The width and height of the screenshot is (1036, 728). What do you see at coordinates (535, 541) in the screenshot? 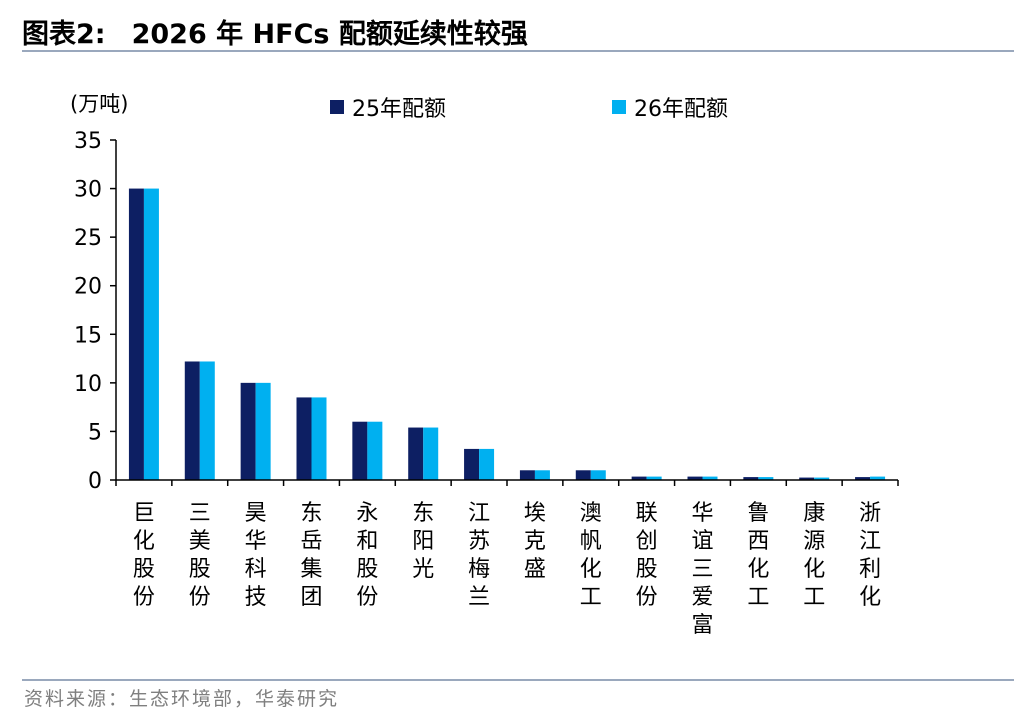
I see `x-category-label: 埃克盛` at bounding box center [535, 541].